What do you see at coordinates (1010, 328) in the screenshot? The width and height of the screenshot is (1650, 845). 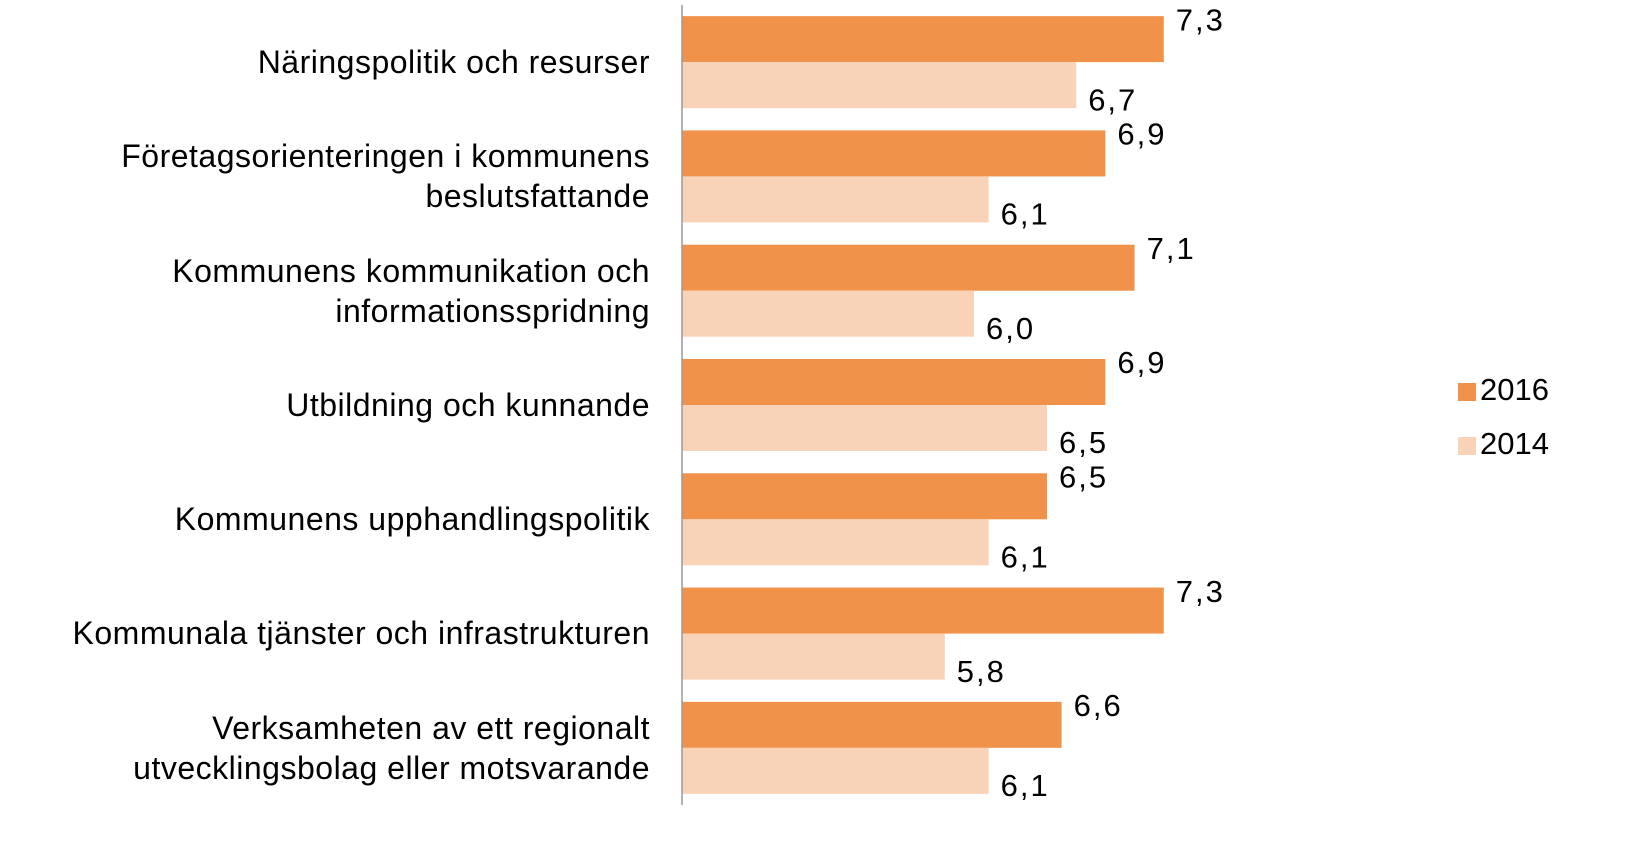 I see `value-label: 6,0` at bounding box center [1010, 328].